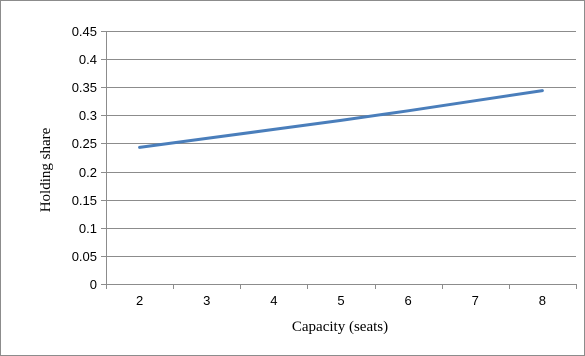 The image size is (585, 356). What do you see at coordinates (273, 300) in the screenshot?
I see `x-tick-label: 4` at bounding box center [273, 300].